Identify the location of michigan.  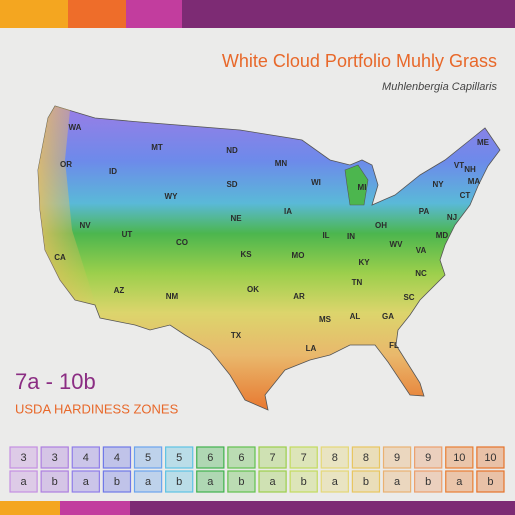
(356, 185).